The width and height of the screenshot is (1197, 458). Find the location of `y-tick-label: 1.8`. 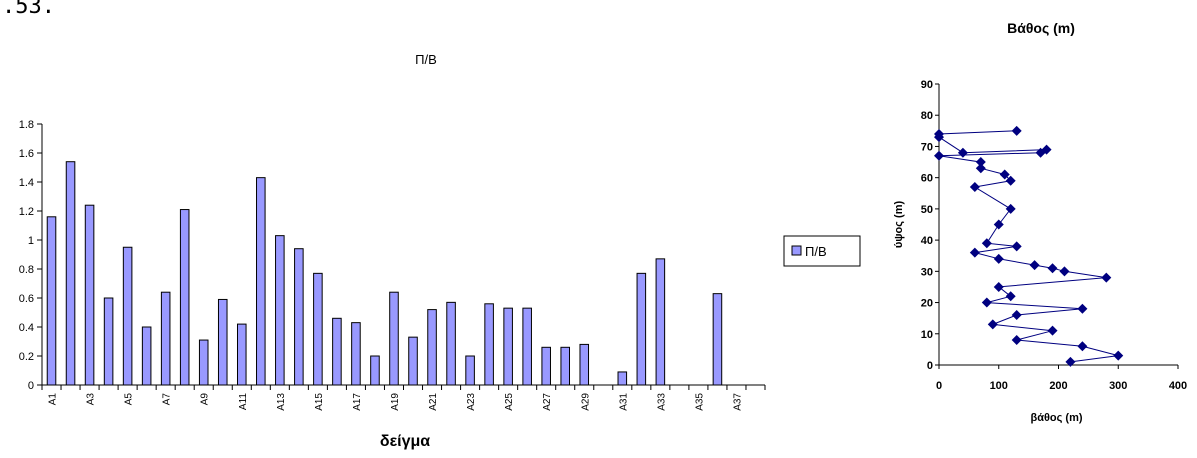

y-tick-label: 1.8 is located at coordinates (26, 125).